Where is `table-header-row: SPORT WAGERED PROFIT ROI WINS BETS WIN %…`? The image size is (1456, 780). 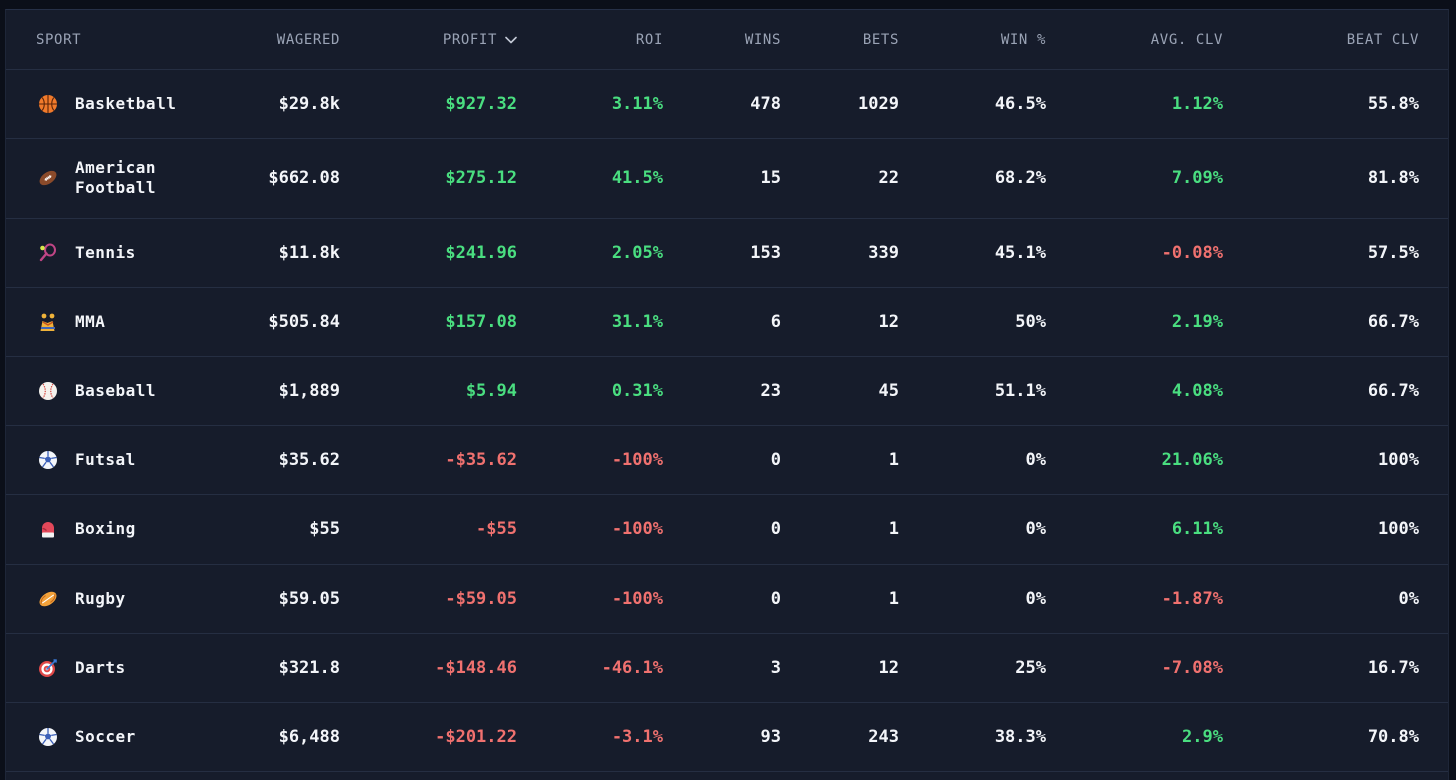
table-header-row: SPORT WAGERED PROFIT ROI WINS BETS WIN %… is located at coordinates (727, 40).